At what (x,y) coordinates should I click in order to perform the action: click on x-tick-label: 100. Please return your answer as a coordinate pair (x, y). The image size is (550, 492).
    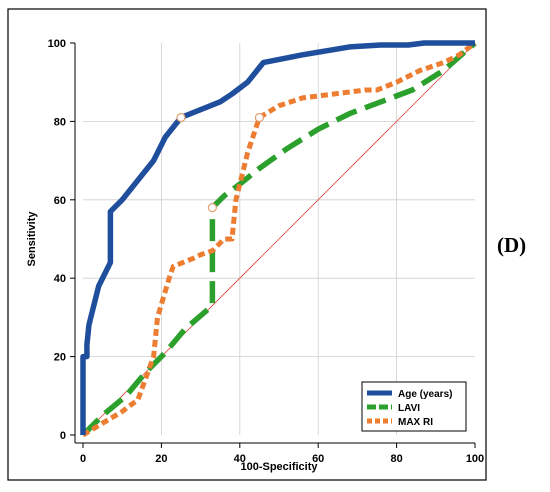
    Looking at the image, I should click on (475, 459).